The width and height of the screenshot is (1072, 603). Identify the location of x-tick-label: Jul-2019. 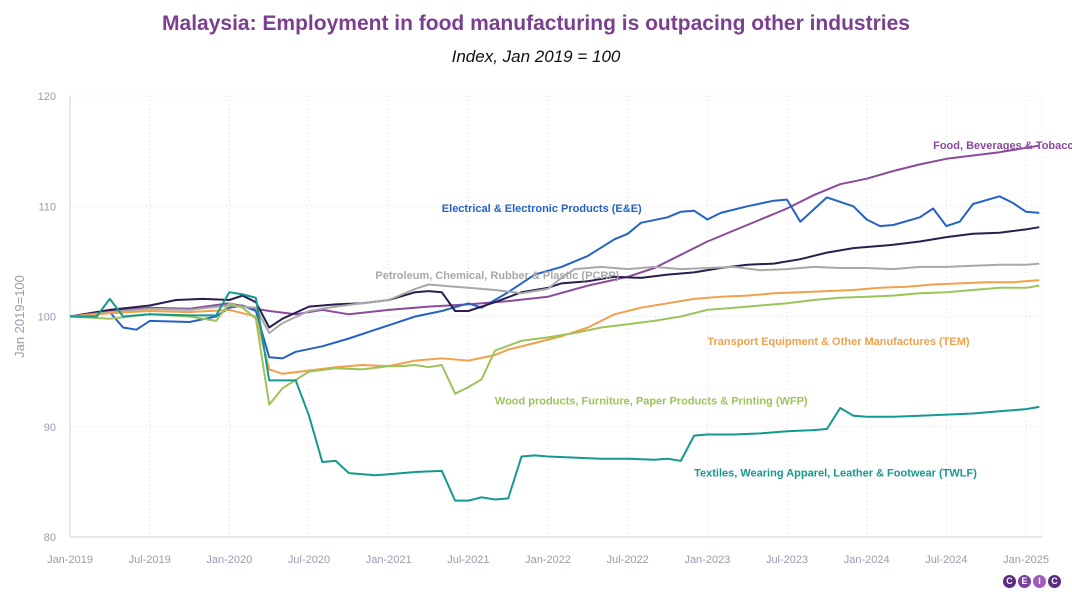
(150, 560).